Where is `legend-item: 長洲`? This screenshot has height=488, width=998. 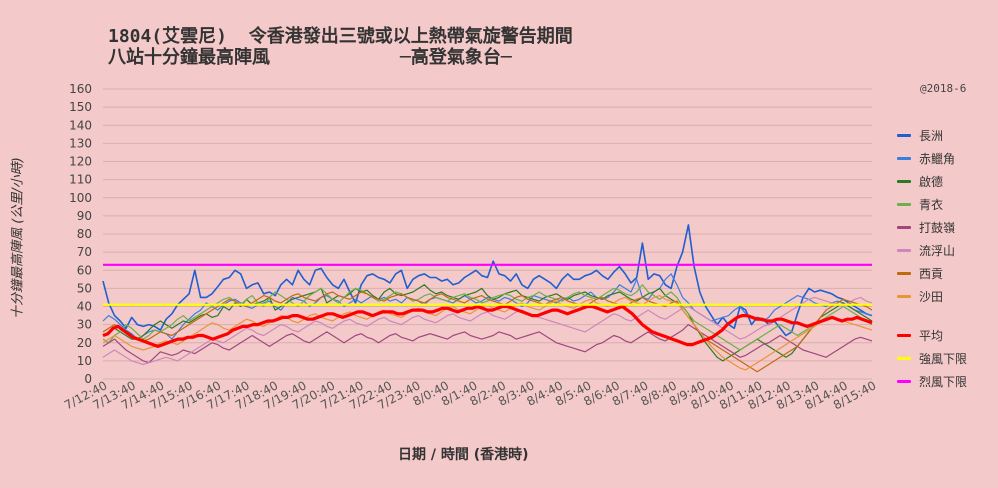 legend-item: 長洲 is located at coordinates (932, 135).